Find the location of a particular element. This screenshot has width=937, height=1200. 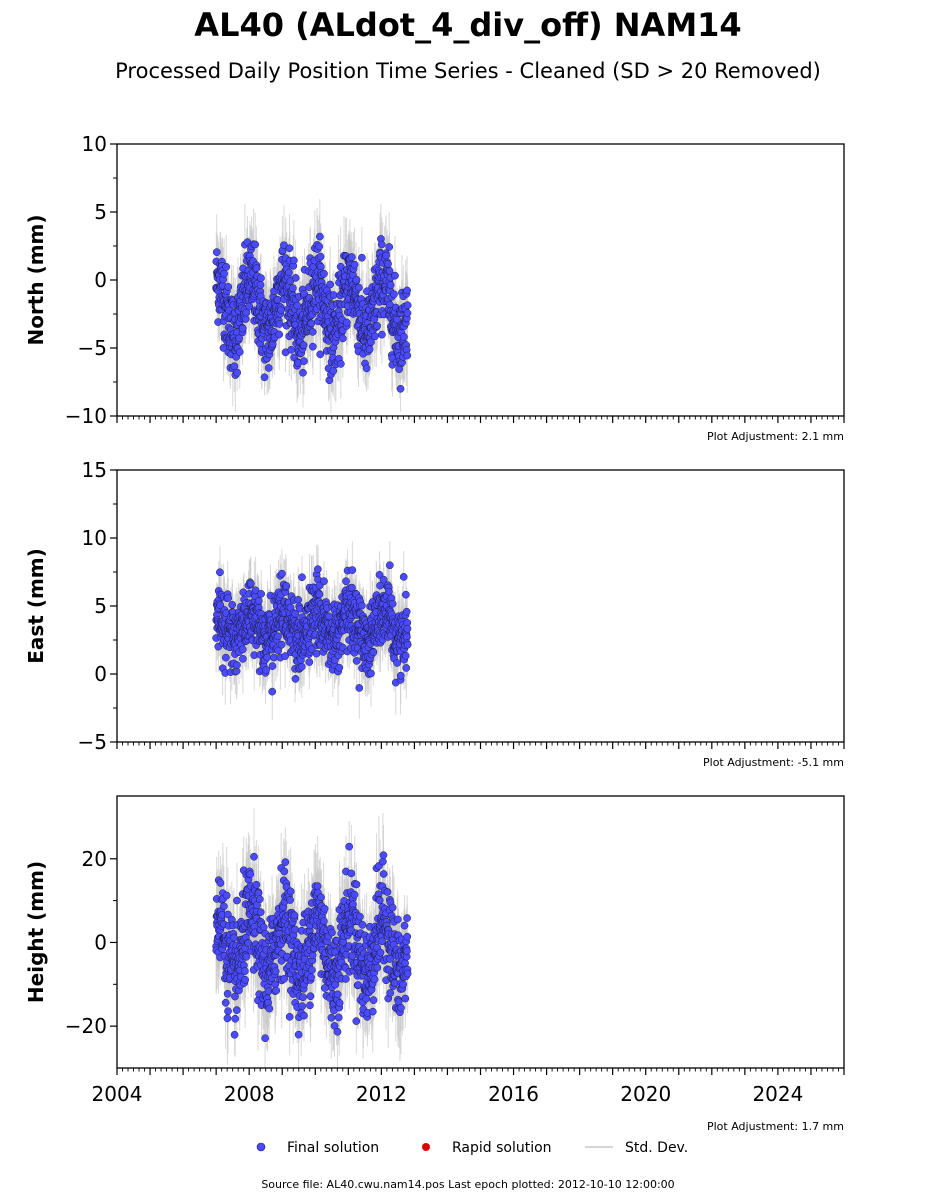

panel-north-adjustment: Plot Adjustment: 2.1 mm is located at coordinates (775, 436).